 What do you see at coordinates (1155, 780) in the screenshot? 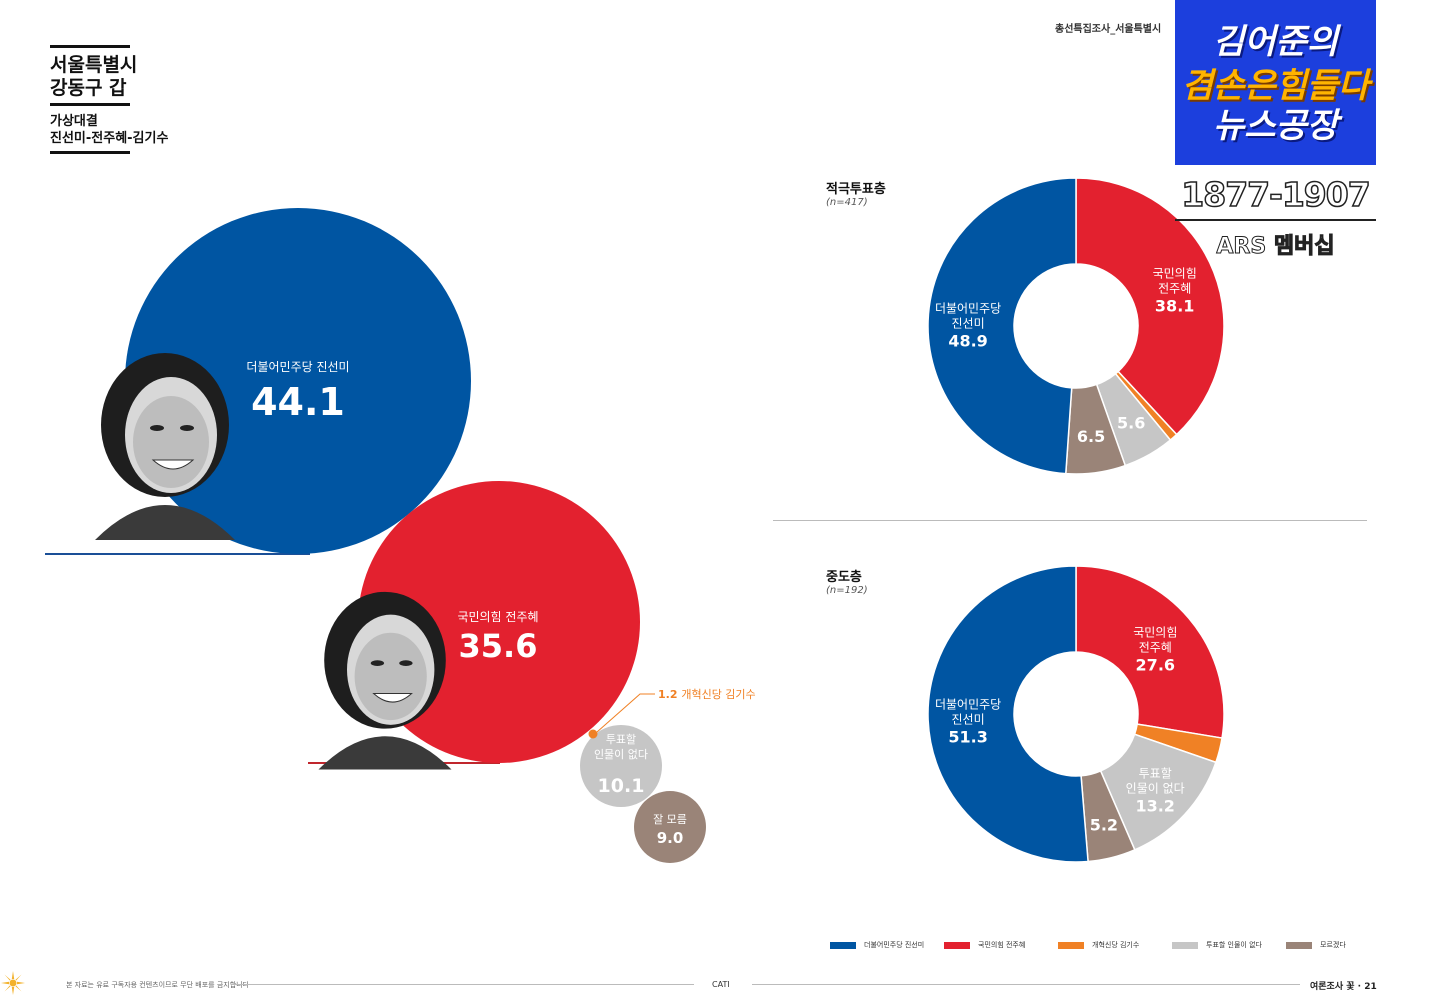
I see `donut-label: 투표할 인물이 없다` at bounding box center [1155, 780].